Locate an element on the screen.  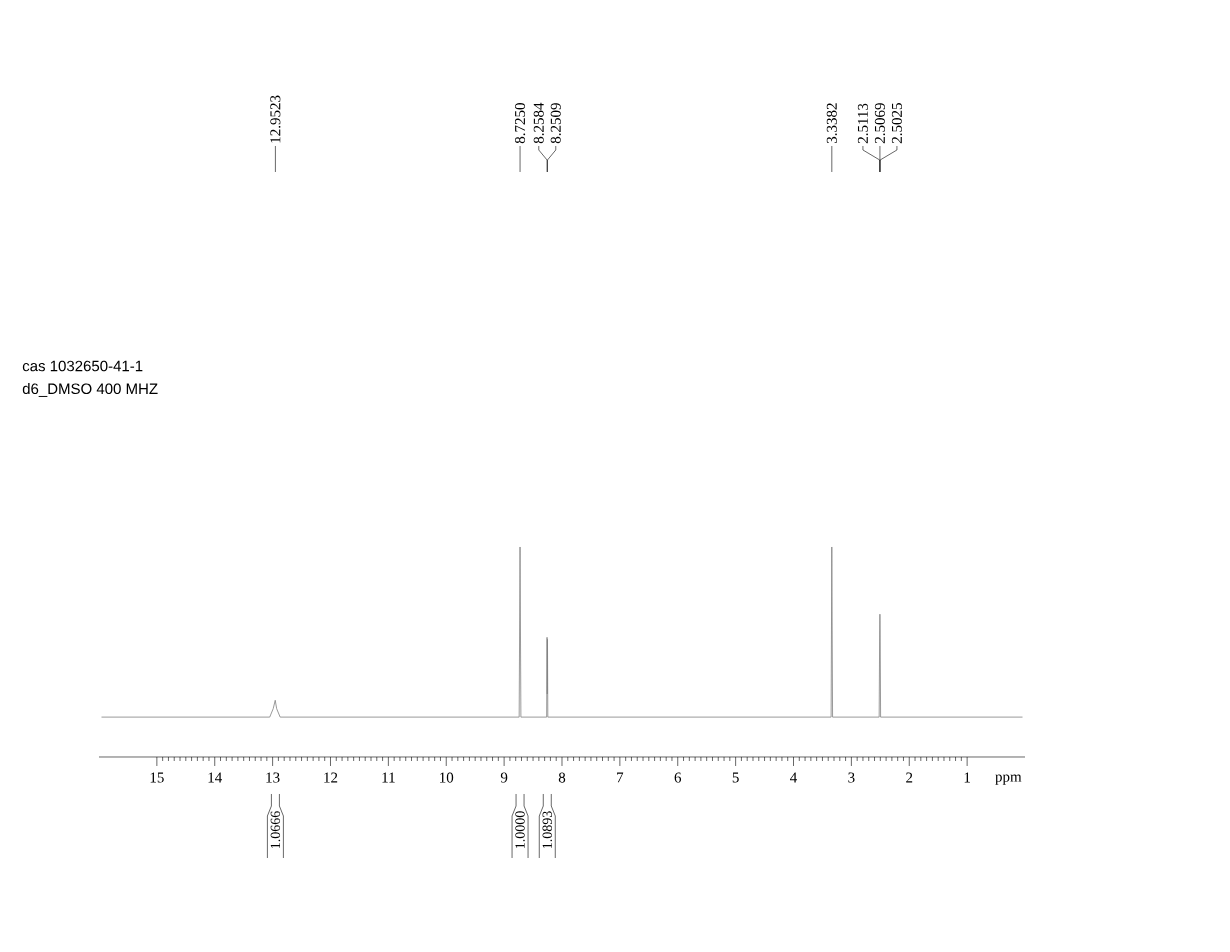
text: cas 1032650-41-1 is located at coordinates (82, 366).